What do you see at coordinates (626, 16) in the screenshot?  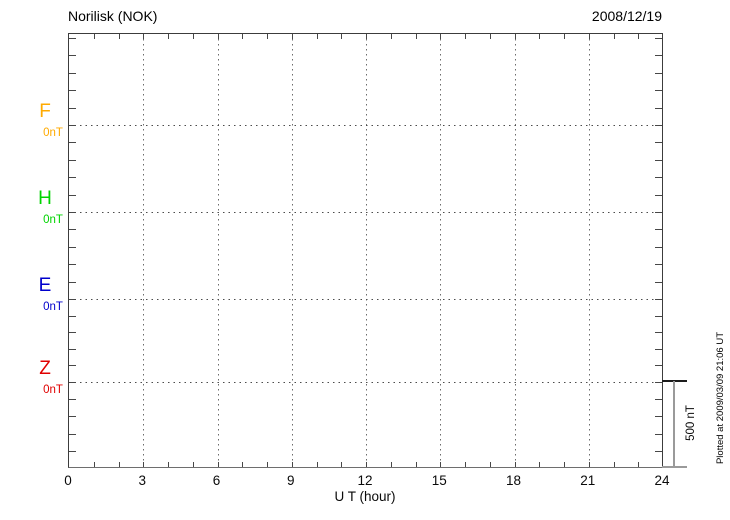 I see `date-label: 2008/12/19` at bounding box center [626, 16].